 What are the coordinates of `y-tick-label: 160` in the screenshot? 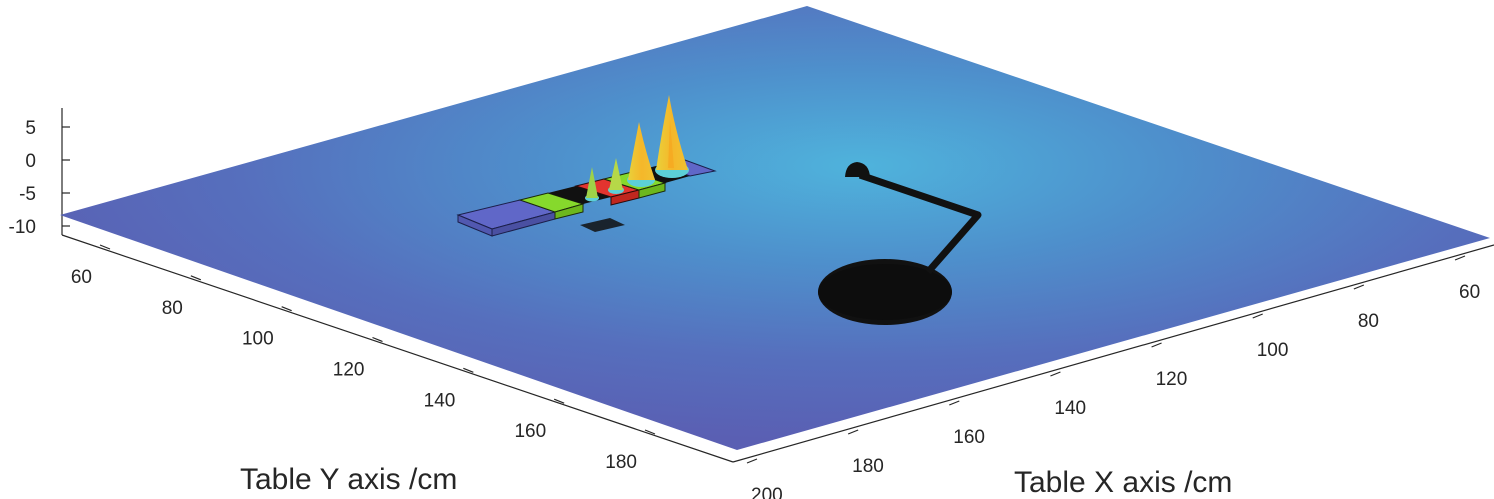 It's located at (530, 431).